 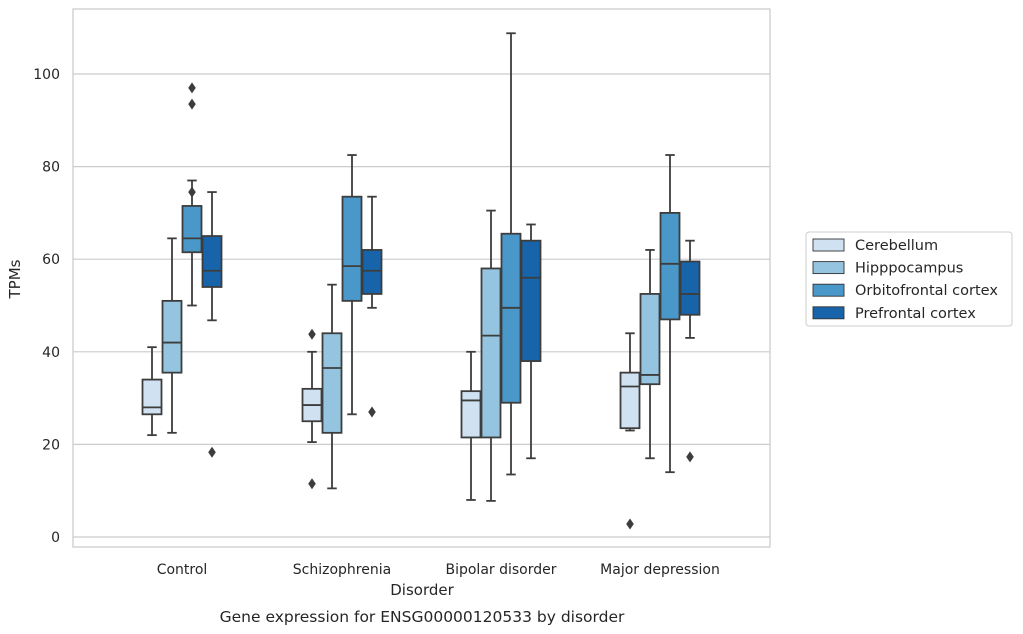 What do you see at coordinates (909, 269) in the screenshot?
I see `legend-label: Hipppocampus` at bounding box center [909, 269].